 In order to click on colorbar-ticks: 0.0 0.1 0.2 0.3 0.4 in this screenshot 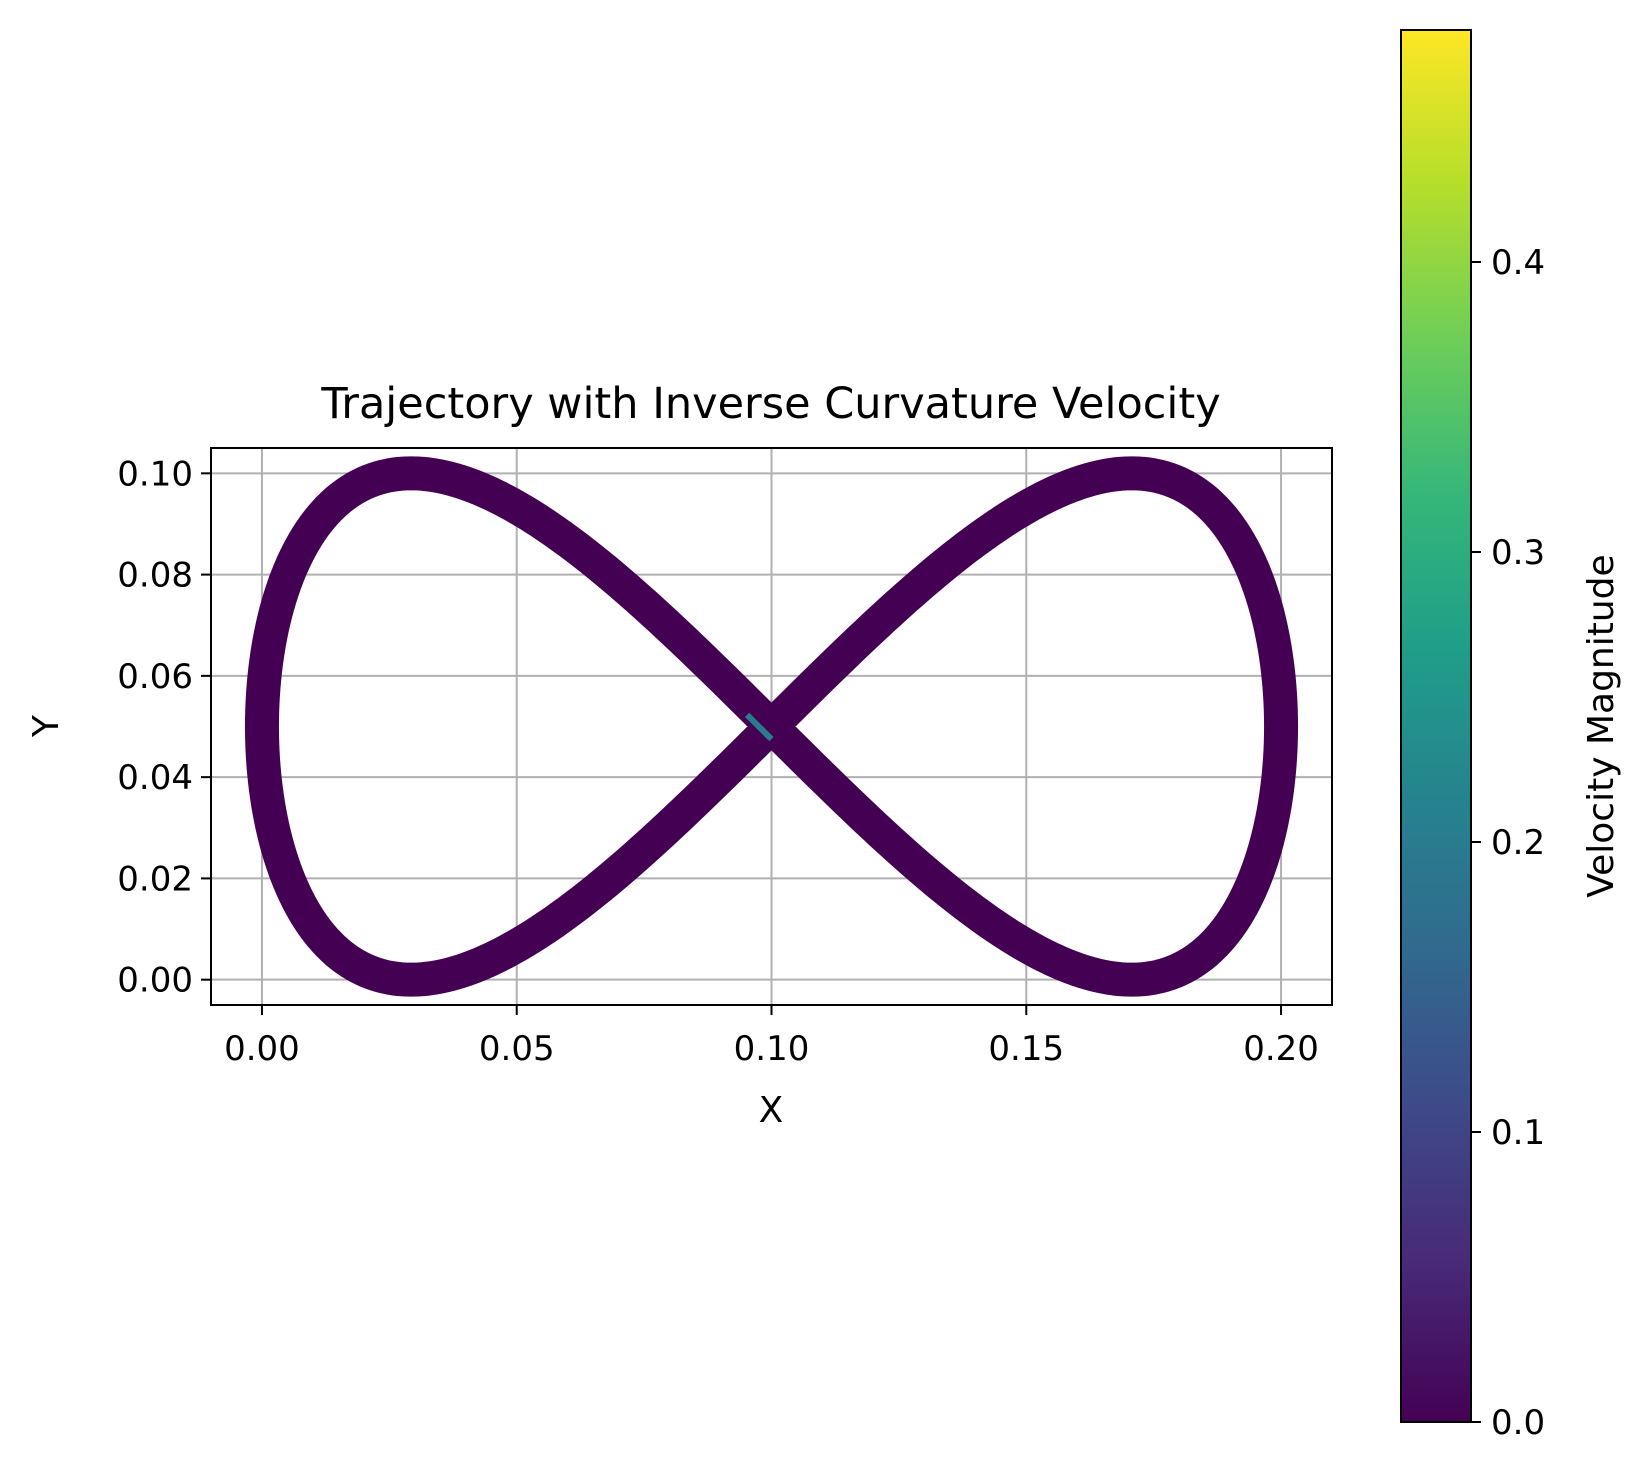, I will do `click(1508, 843)`.